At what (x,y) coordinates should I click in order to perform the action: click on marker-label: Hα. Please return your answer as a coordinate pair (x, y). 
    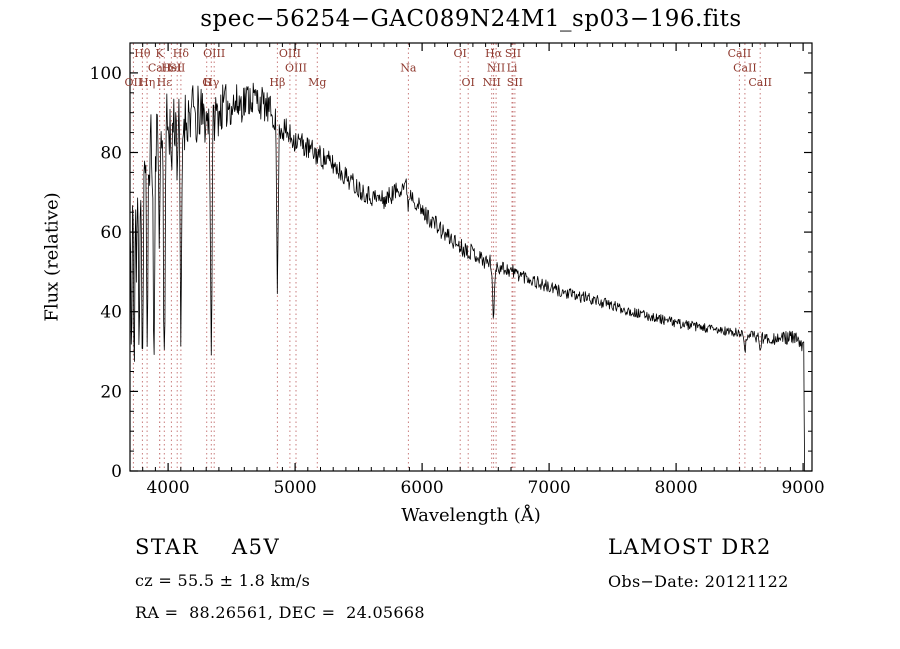
    Looking at the image, I should click on (494, 53).